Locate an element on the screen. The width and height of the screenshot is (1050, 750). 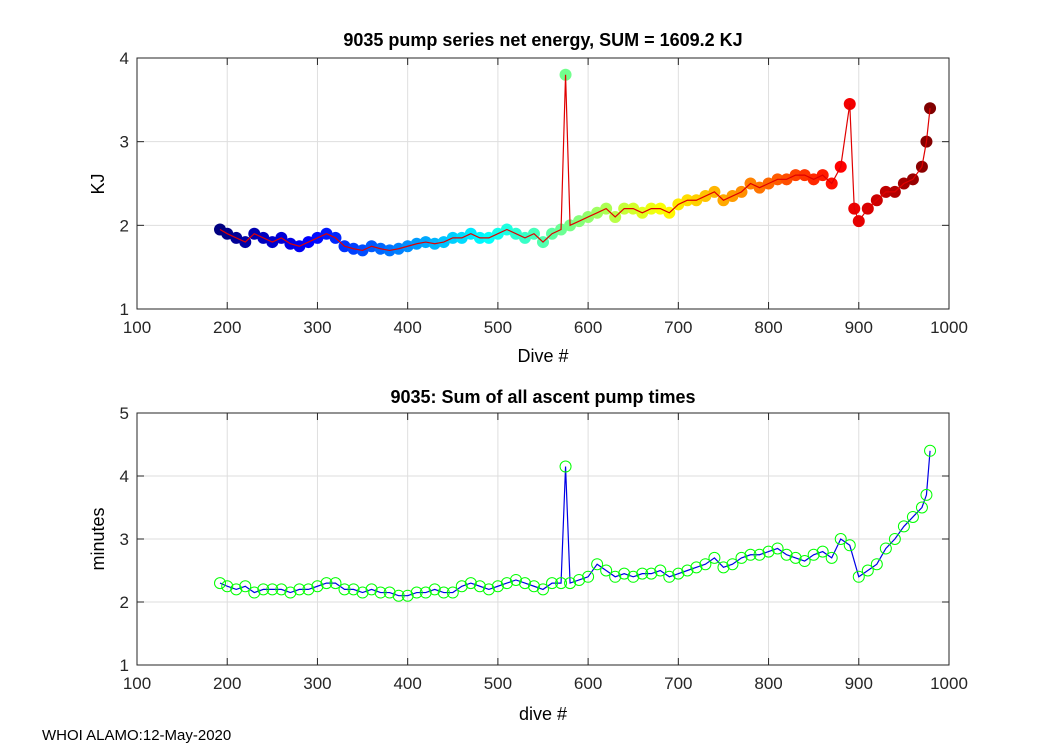
chart-title: 9035: Sum of all ascent pump times is located at coordinates (542, 397).